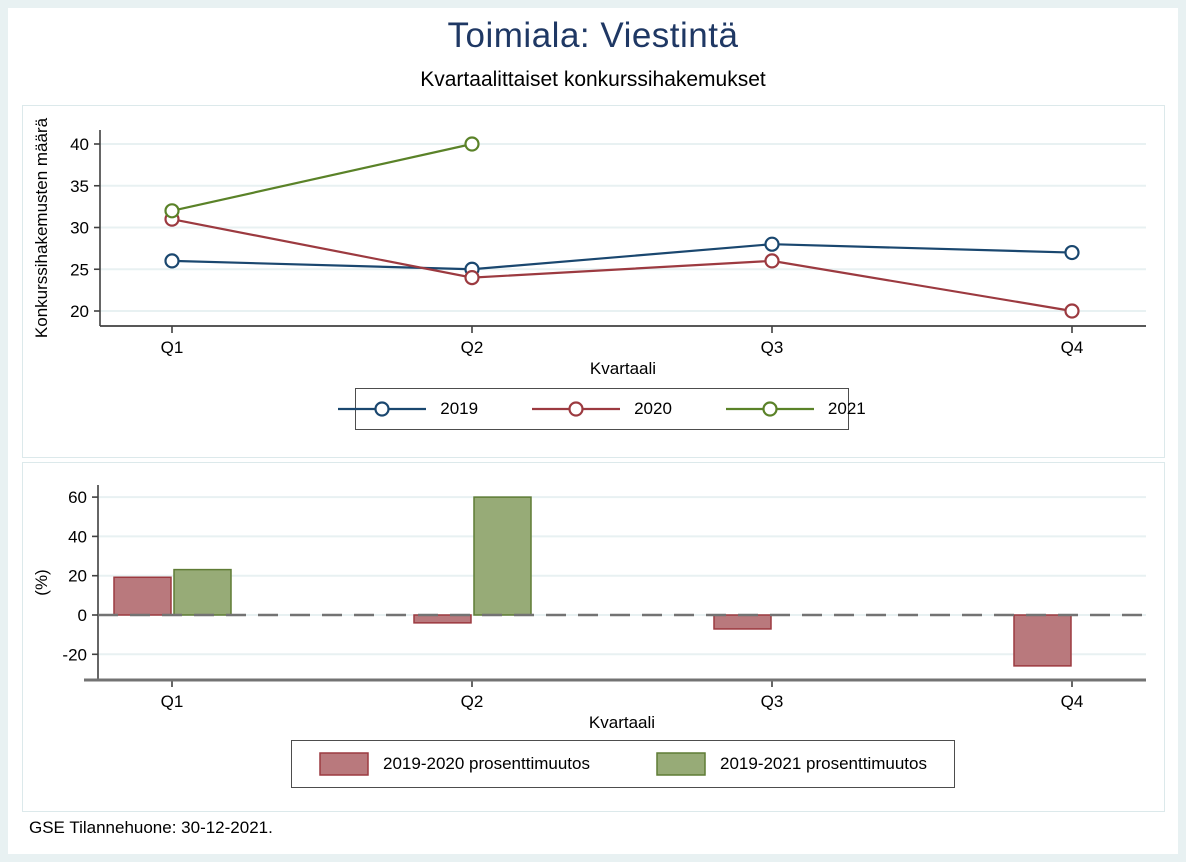 The height and width of the screenshot is (862, 1186). I want to click on svg-text: 60, so click(77, 497).